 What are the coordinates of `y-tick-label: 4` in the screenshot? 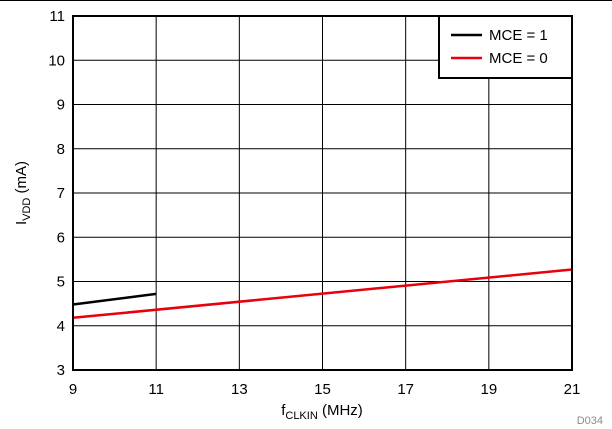 It's located at (61, 326).